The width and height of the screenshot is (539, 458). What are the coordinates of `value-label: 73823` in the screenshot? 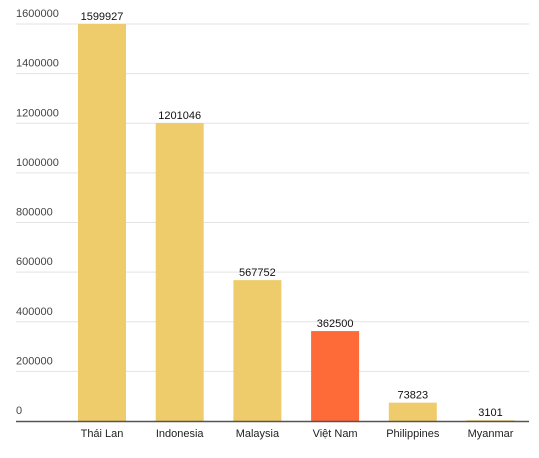 It's located at (413, 396).